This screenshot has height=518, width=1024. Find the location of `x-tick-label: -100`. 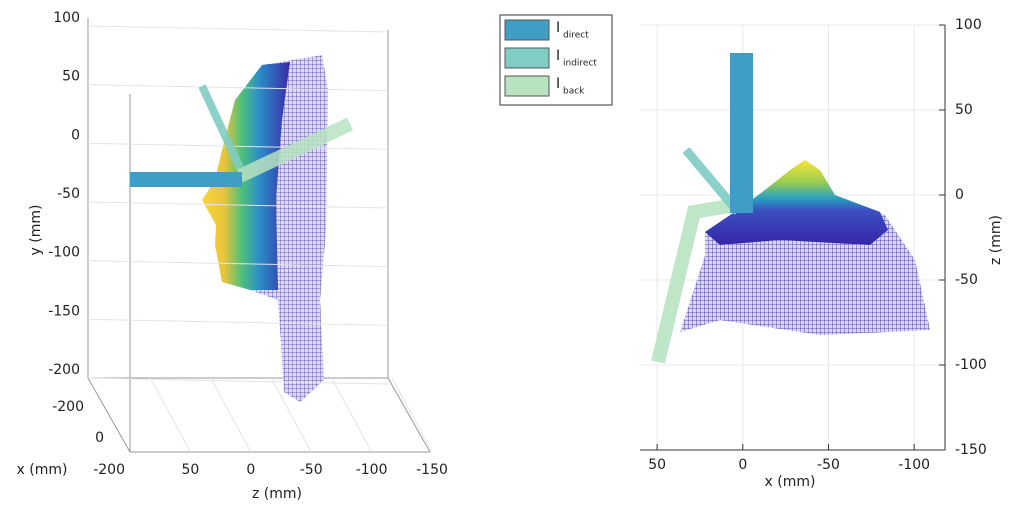

x-tick-label: -100 is located at coordinates (914, 465).